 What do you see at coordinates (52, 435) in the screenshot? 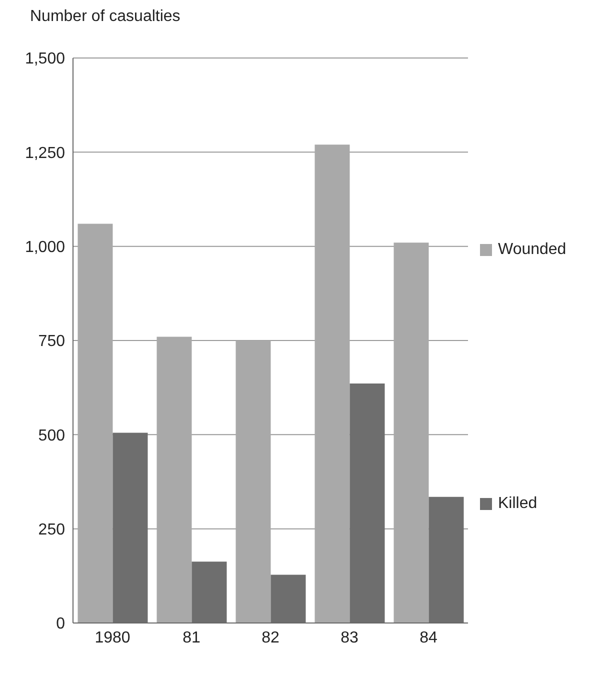
I see `y-tick-label: 500` at bounding box center [52, 435].